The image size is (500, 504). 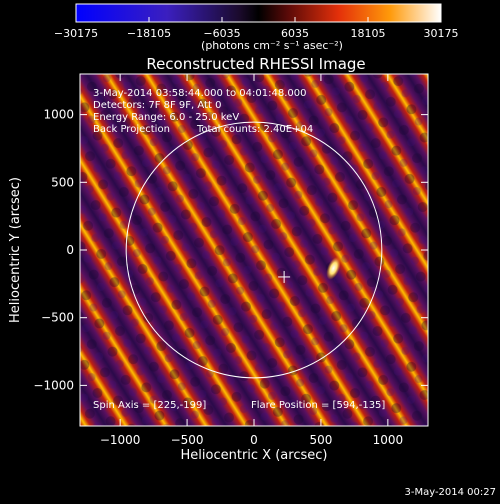 What do you see at coordinates (199, 93) in the screenshot?
I see `annotation-time: 3-May-2014 03:58:44.000 to 04:01:48.000` at bounding box center [199, 93].